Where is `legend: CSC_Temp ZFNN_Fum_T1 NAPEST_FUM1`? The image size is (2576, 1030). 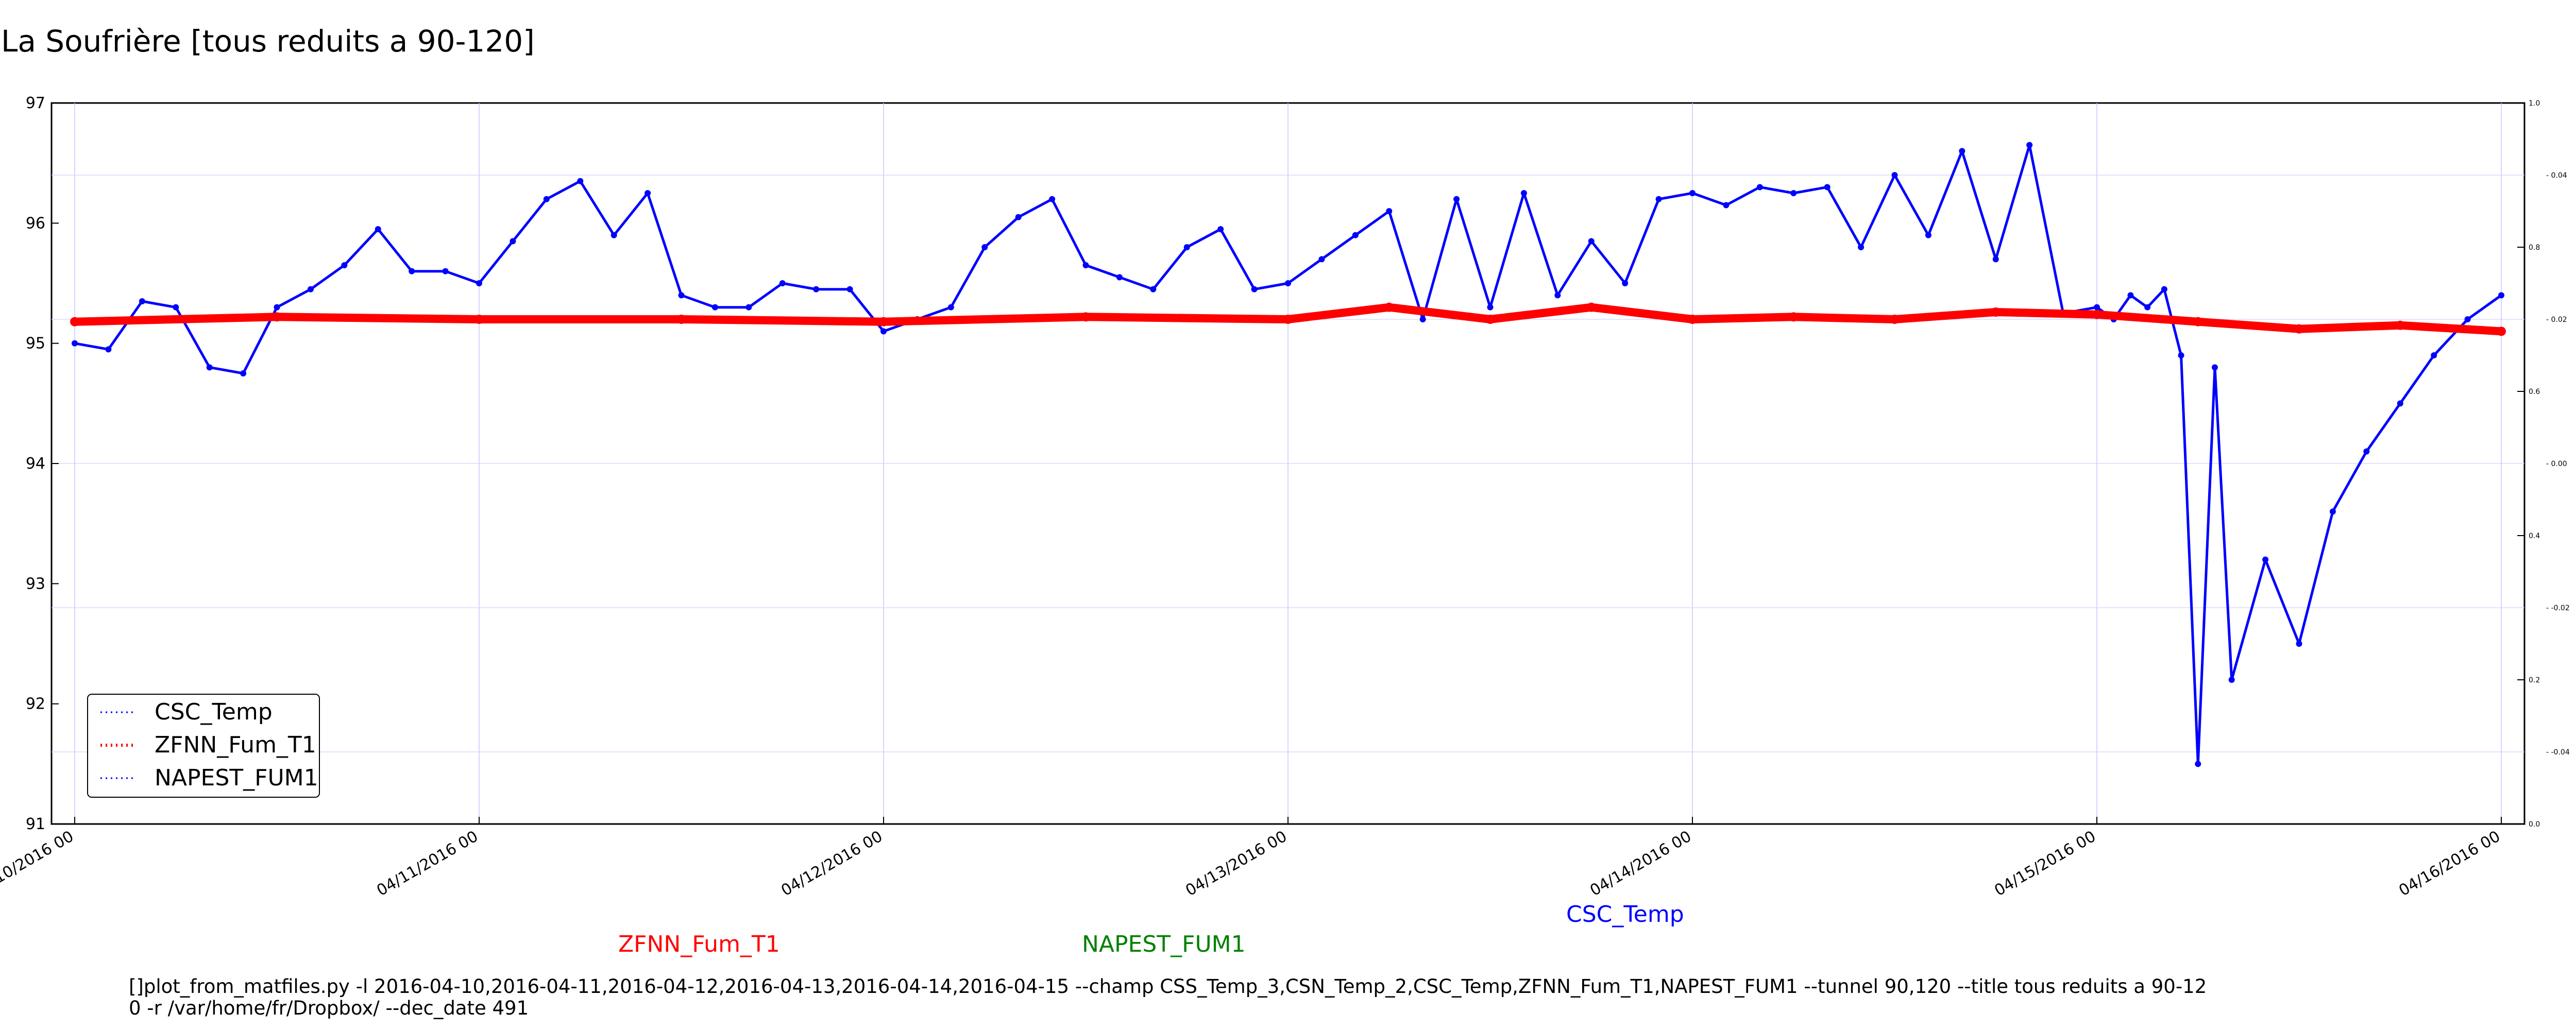
legend: CSC_Temp ZFNN_Fum_T1 NAPEST_FUM1 is located at coordinates (203, 746).